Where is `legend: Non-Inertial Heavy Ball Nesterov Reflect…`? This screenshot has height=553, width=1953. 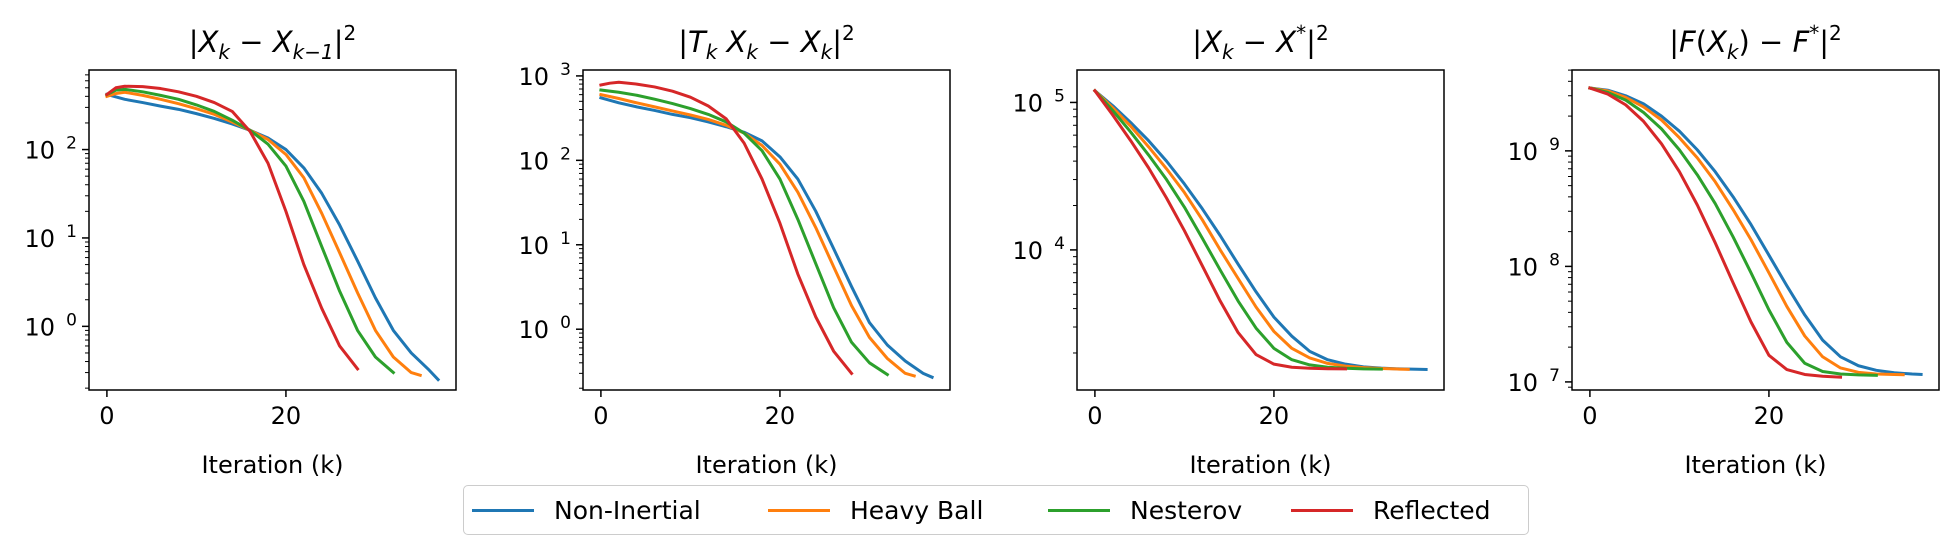 legend: Non-Inertial Heavy Ball Nesterov Reflect… is located at coordinates (996, 510).